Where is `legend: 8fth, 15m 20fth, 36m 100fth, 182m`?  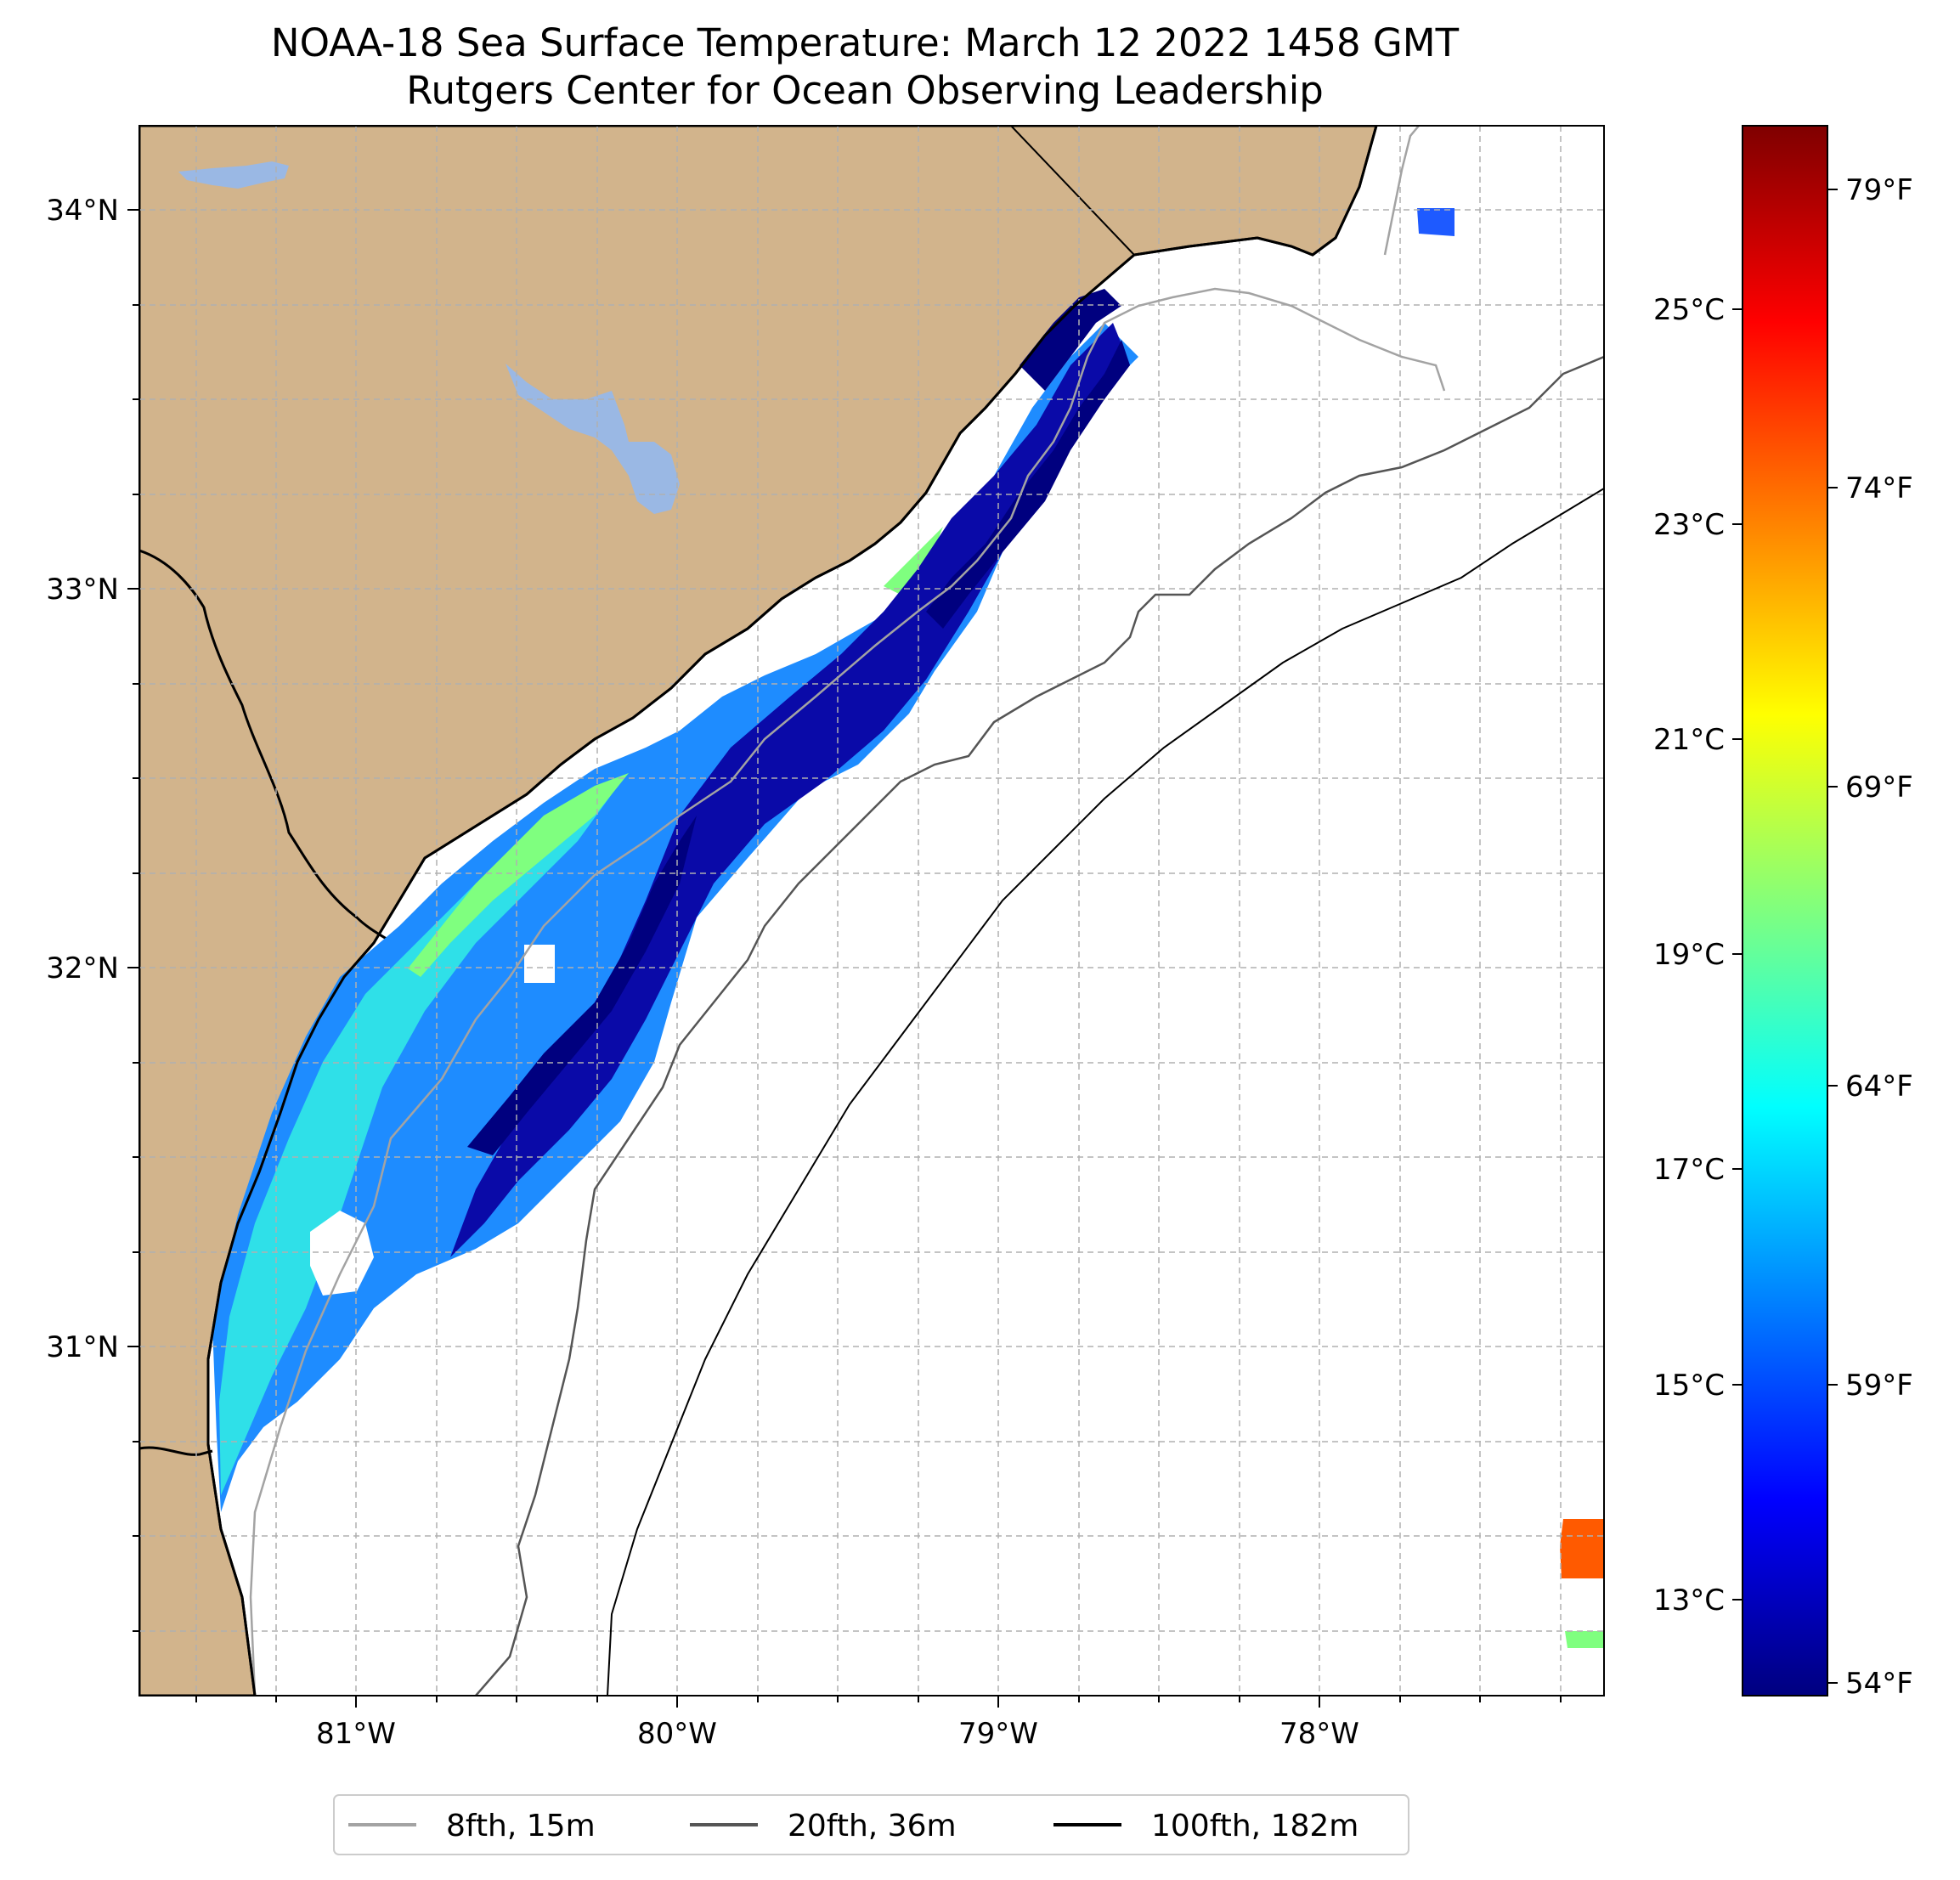 legend: 8fth, 15m 20fth, 36m 100fth, 182m is located at coordinates (871, 1824).